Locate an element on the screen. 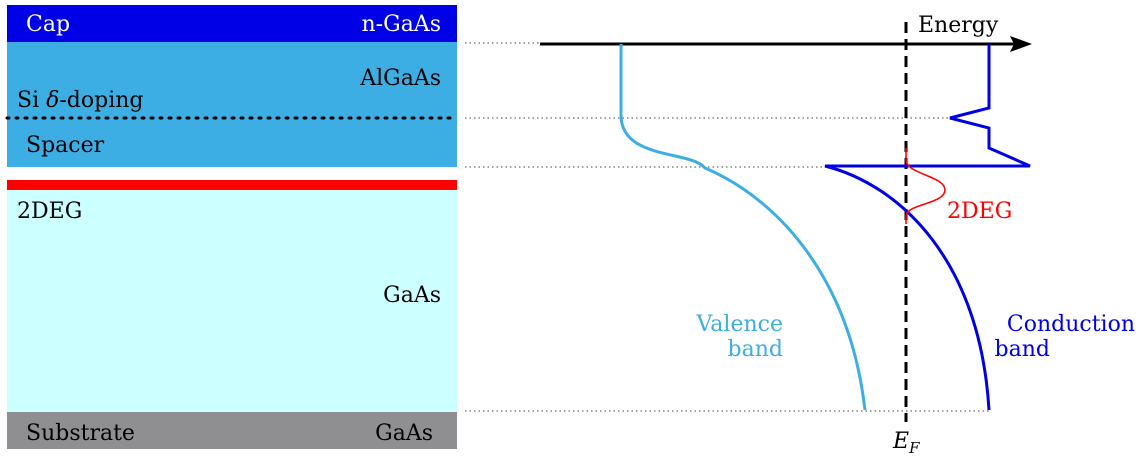  twodeg-layer-label: 2DEG is located at coordinates (49, 211).